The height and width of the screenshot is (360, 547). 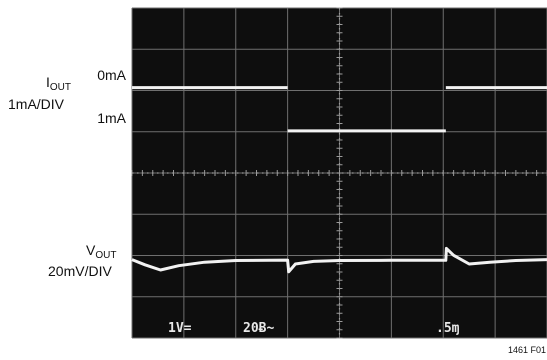 What do you see at coordinates (106, 255) in the screenshot?
I see `vout-name-sub: OUT` at bounding box center [106, 255].